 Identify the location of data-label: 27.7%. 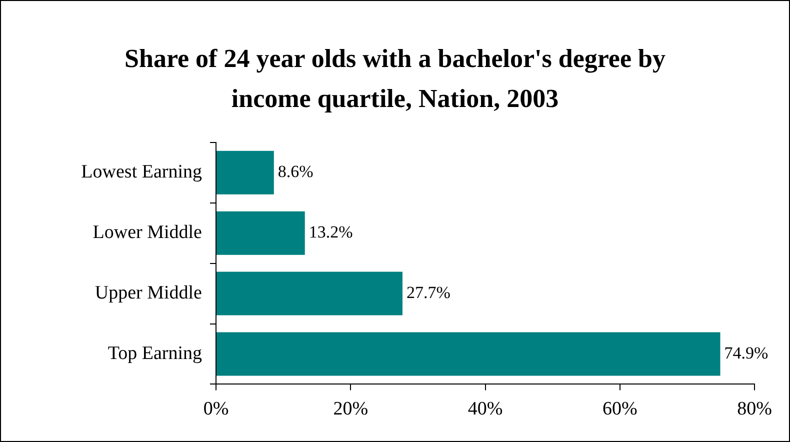
(428, 292).